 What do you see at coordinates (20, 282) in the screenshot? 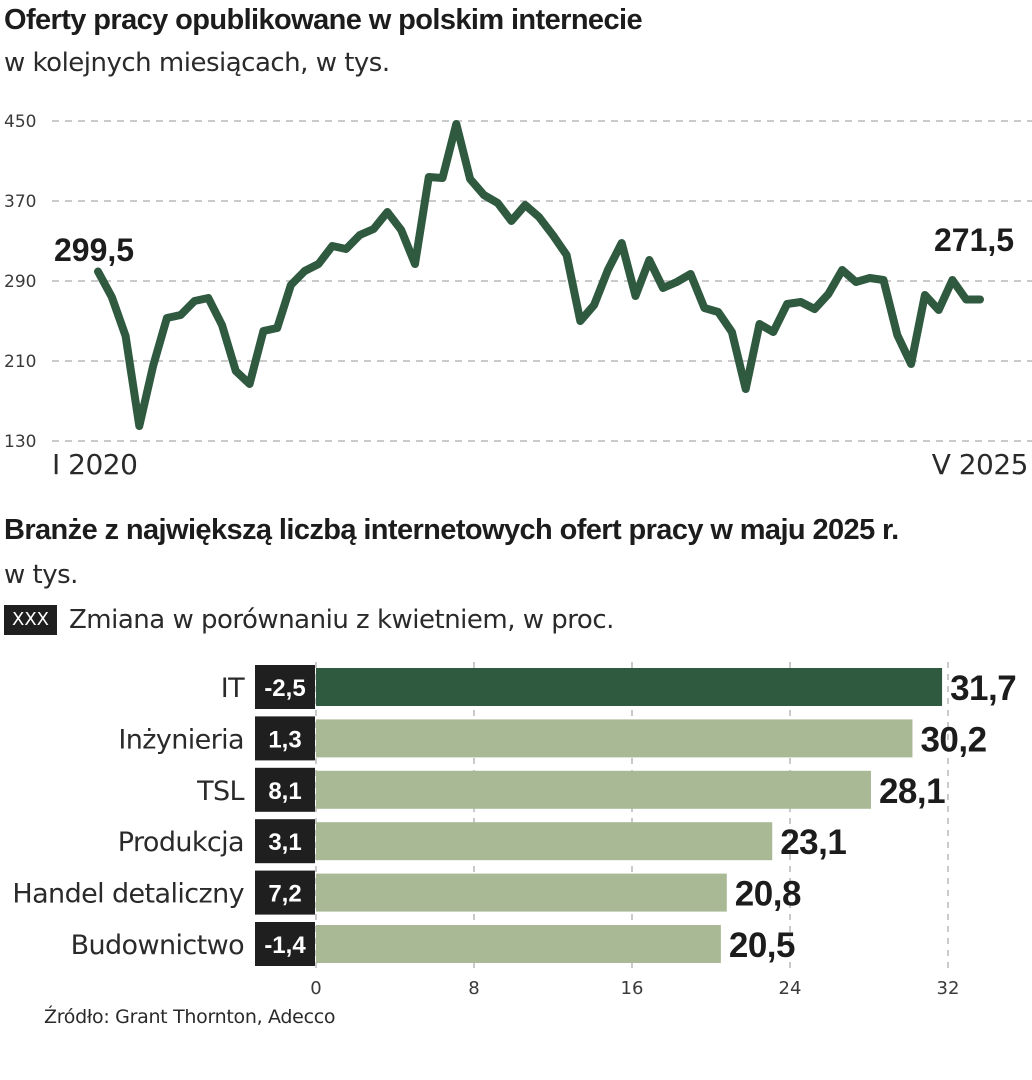
I see `y-tick-label: 290` at bounding box center [20, 282].